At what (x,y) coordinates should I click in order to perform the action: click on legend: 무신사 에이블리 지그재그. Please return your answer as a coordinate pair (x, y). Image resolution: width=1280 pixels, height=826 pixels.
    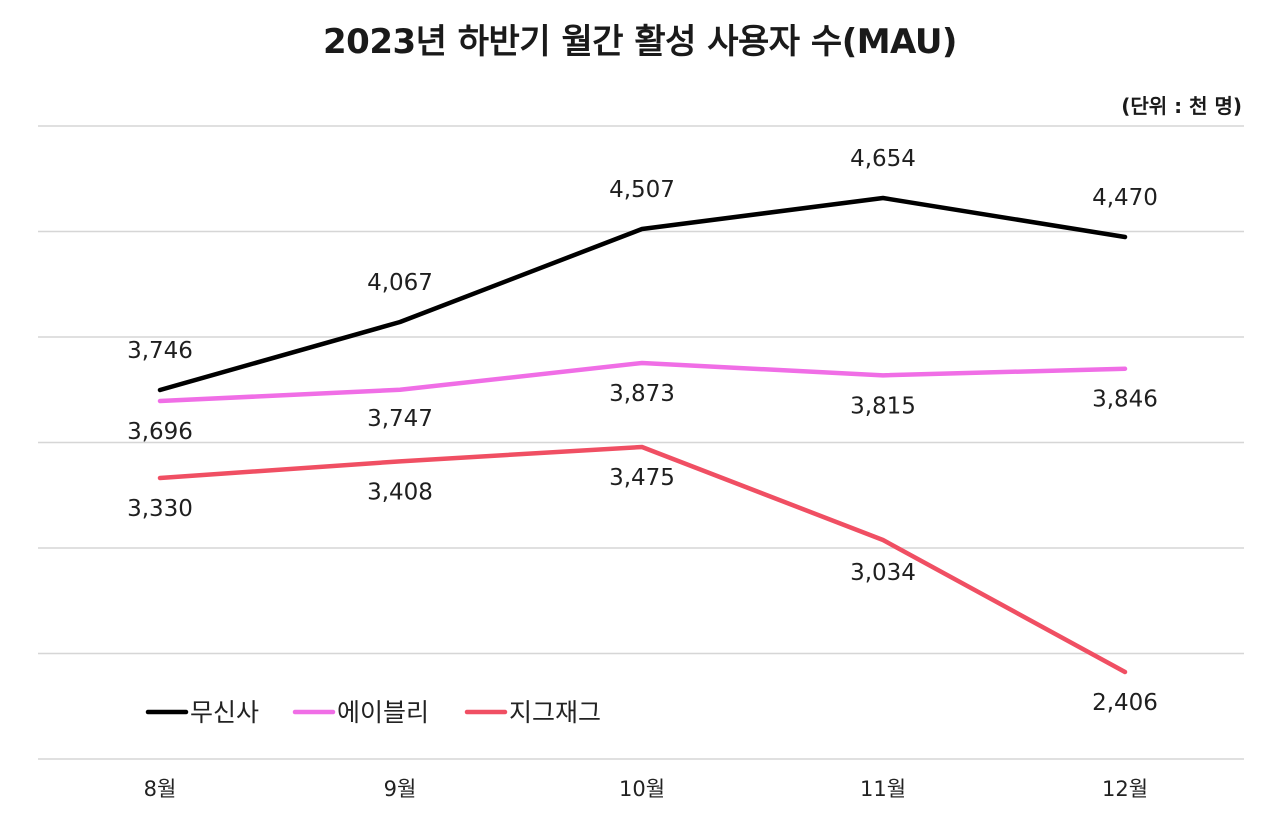
    Looking at the image, I should click on (373, 712).